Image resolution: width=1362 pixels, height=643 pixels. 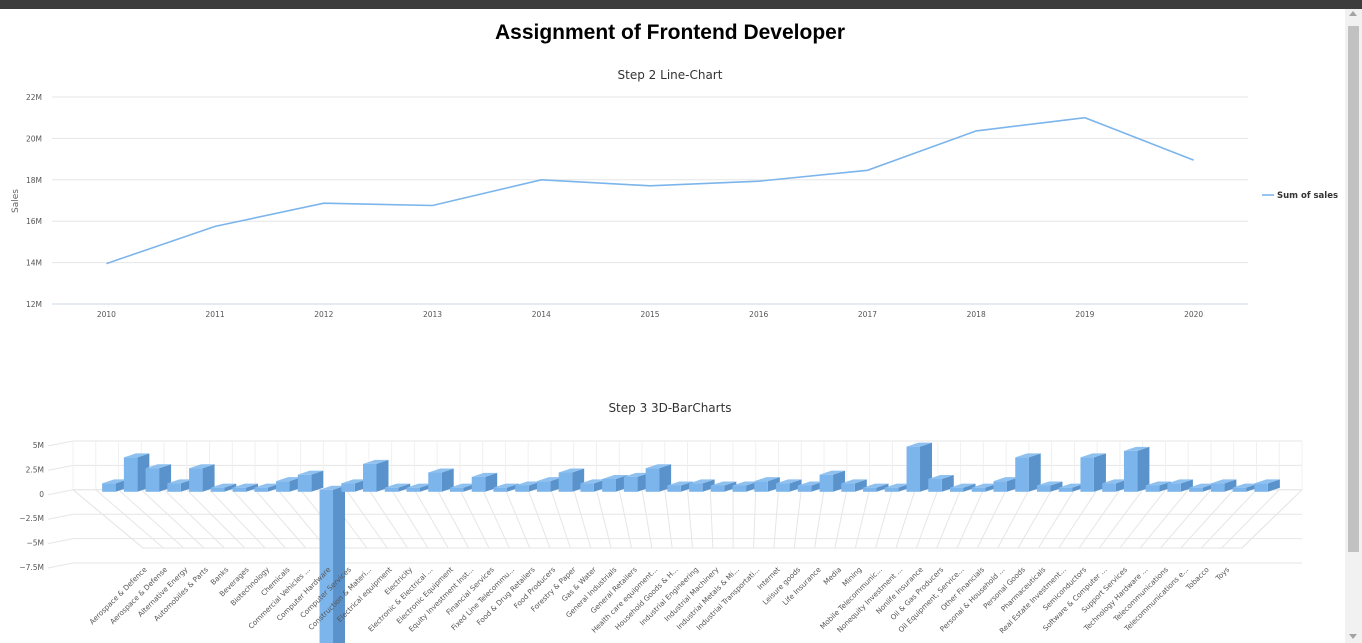 What do you see at coordinates (919, 467) in the screenshot?
I see `bar-nonequity-investment` at bounding box center [919, 467].